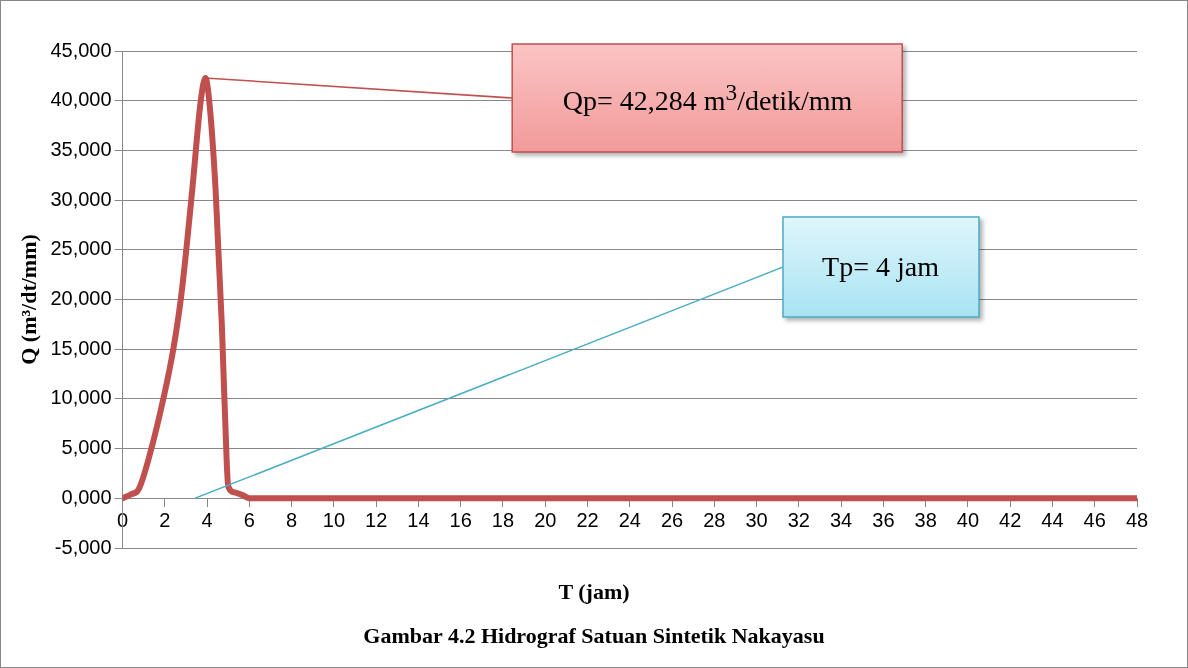 The width and height of the screenshot is (1188, 668). Describe the element at coordinates (81, 248) in the screenshot. I see `y-tick-label: 25,000` at that location.